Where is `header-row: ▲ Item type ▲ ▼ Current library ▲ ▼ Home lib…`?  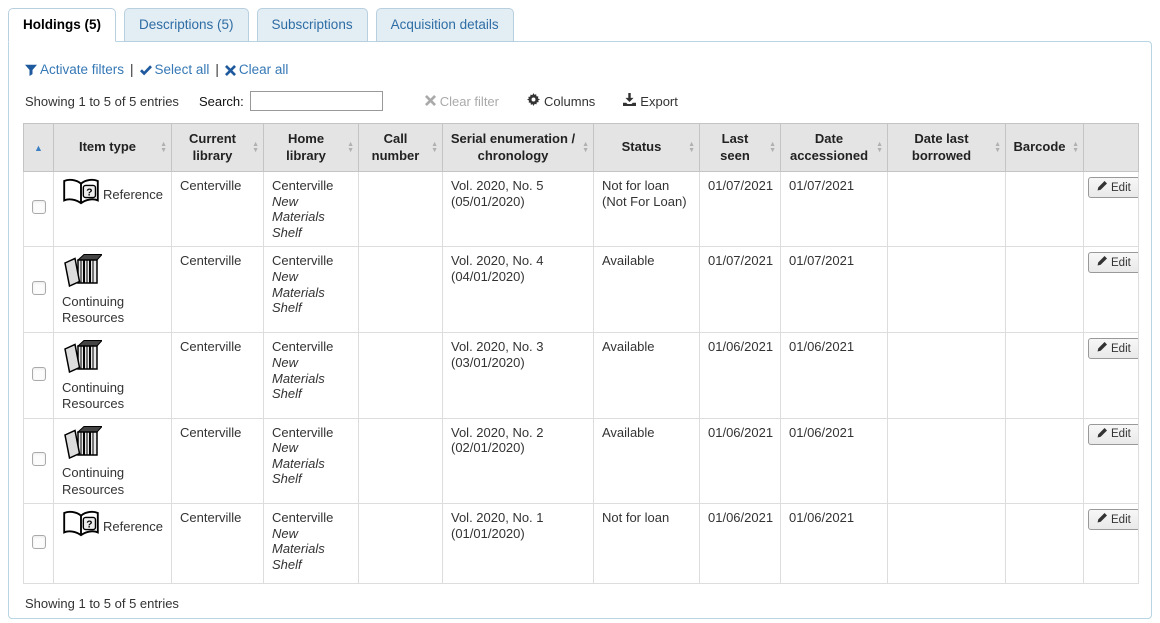 header-row: ▲ Item type ▲ ▼ Current library ▲ ▼ Home lib… is located at coordinates (581, 147).